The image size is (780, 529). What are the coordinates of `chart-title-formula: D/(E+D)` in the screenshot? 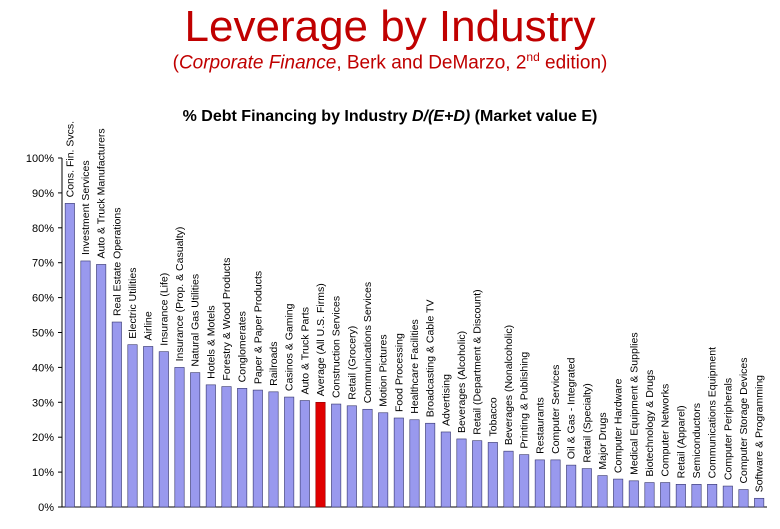 It's located at (441, 116).